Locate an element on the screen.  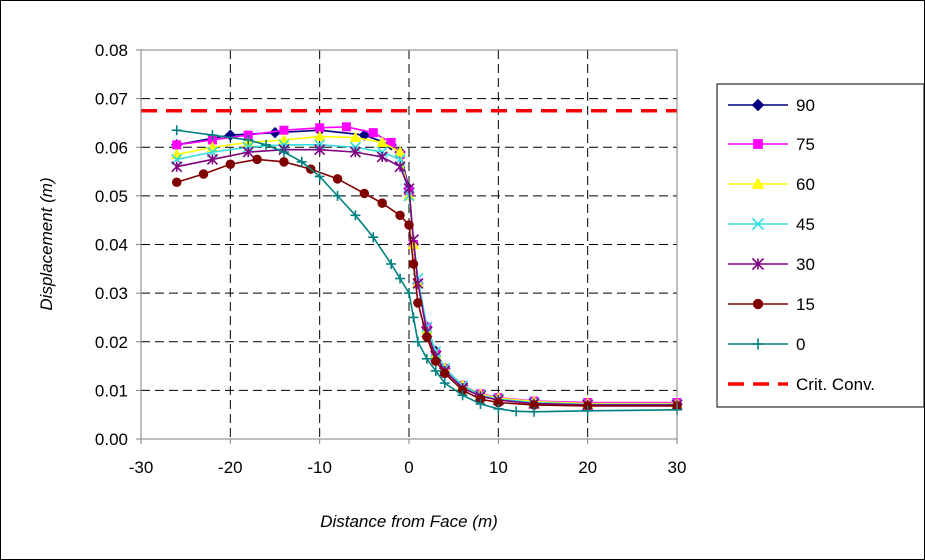
y-axis-title: Displacement (m) is located at coordinates (46, 243).